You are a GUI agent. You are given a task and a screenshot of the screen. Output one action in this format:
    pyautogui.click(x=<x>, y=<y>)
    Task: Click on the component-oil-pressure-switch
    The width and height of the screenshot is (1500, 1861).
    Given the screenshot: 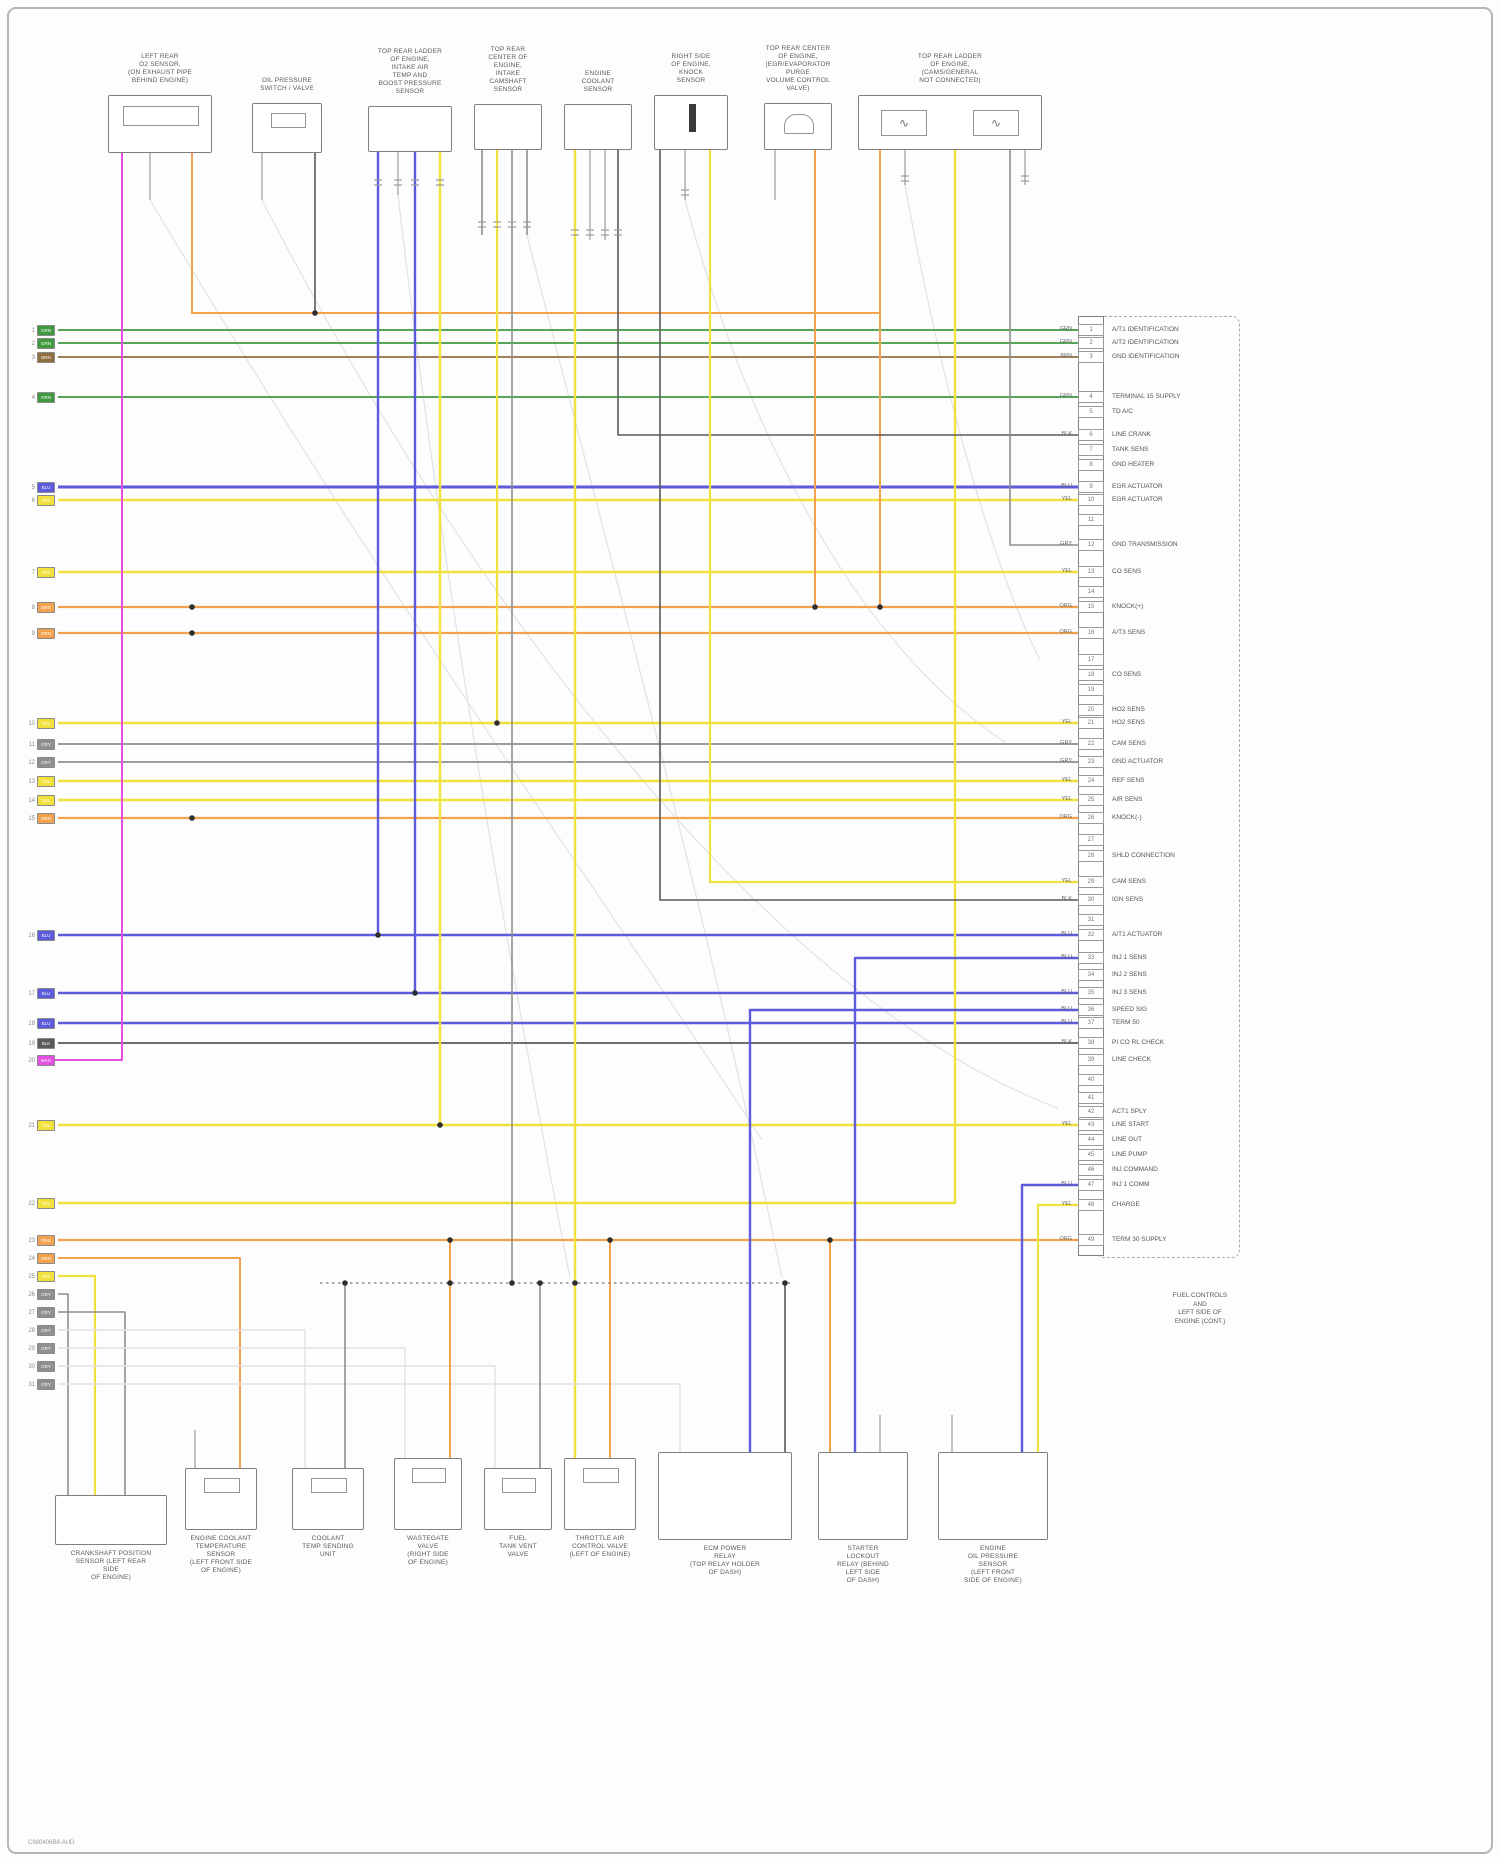 What is the action you would take?
    pyautogui.click(x=287, y=128)
    